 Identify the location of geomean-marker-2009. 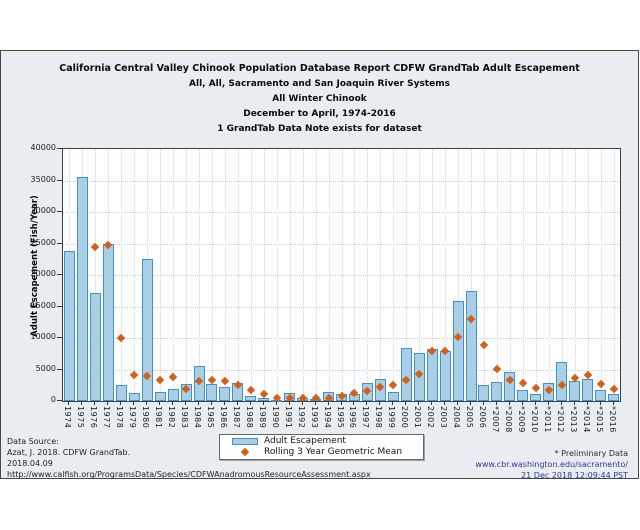
(523, 383).